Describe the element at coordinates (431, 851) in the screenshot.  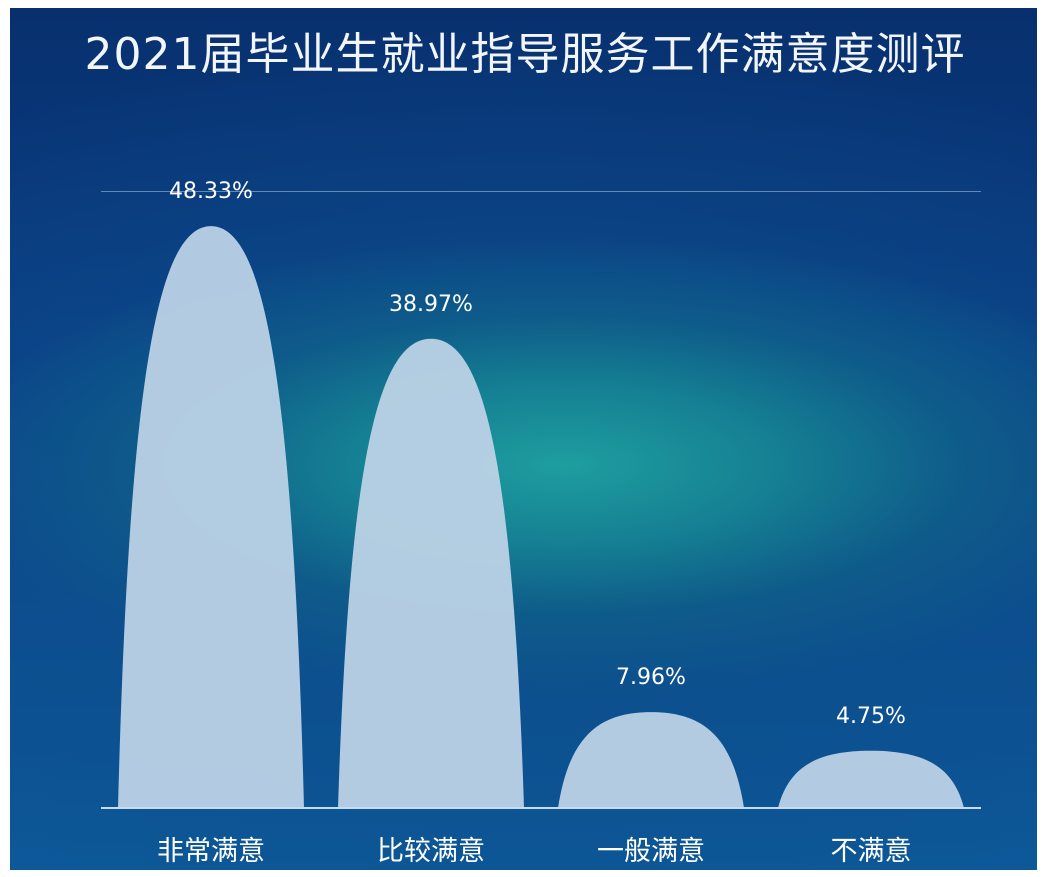
I see `category-label-2: 比较满意` at that location.